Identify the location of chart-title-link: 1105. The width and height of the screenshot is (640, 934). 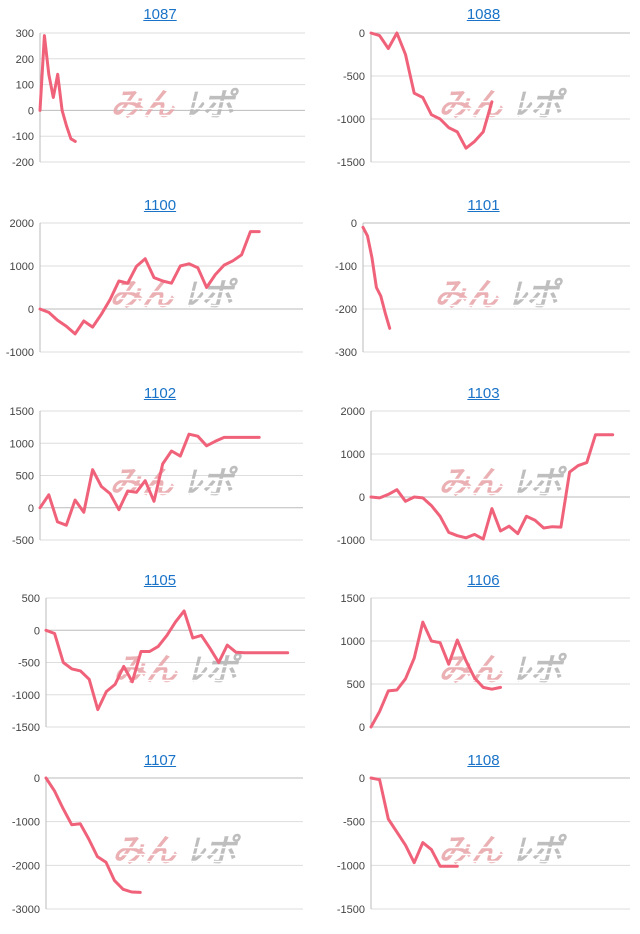
(160, 580).